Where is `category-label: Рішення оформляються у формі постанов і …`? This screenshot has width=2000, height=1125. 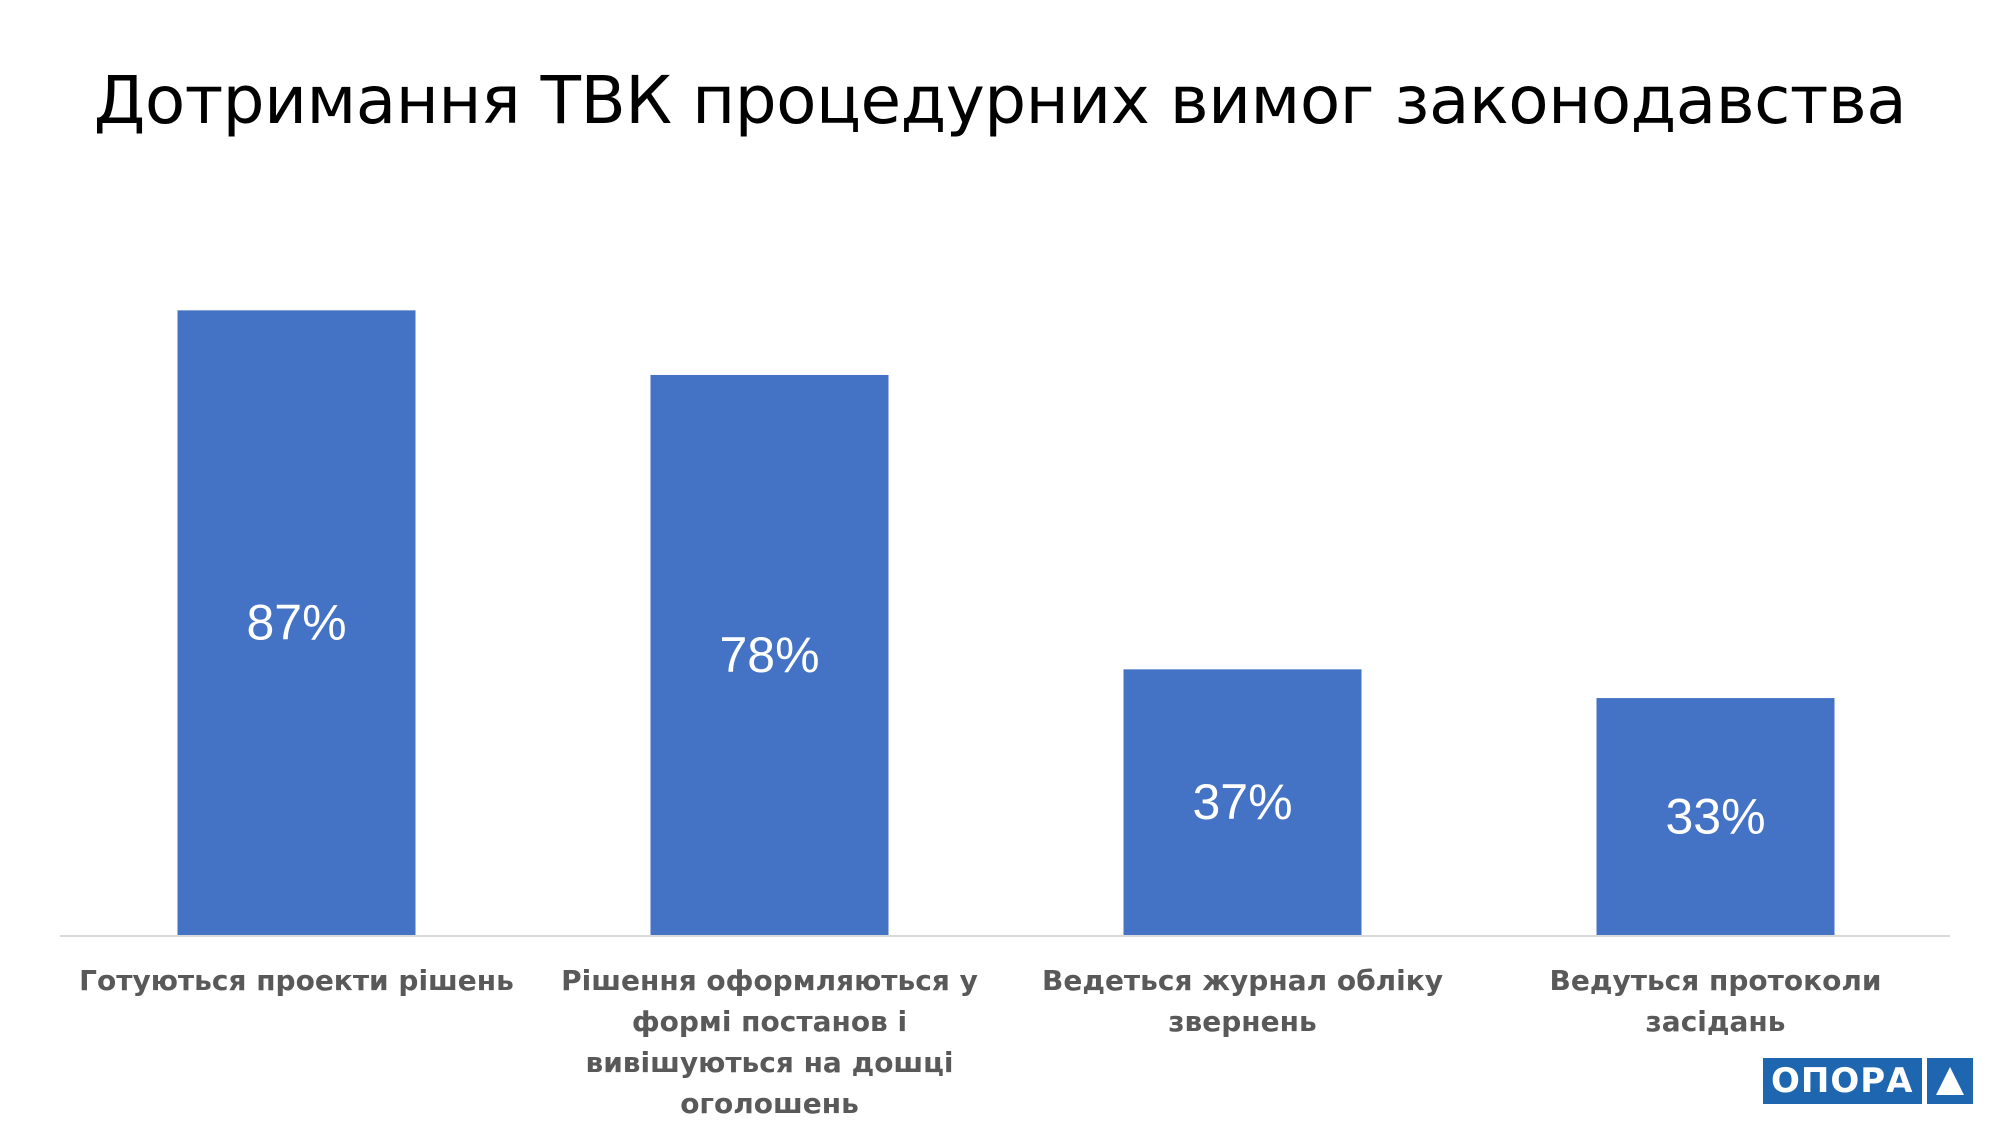
category-label: Рішення оформляються у формі постанов і … is located at coordinates (769, 1042).